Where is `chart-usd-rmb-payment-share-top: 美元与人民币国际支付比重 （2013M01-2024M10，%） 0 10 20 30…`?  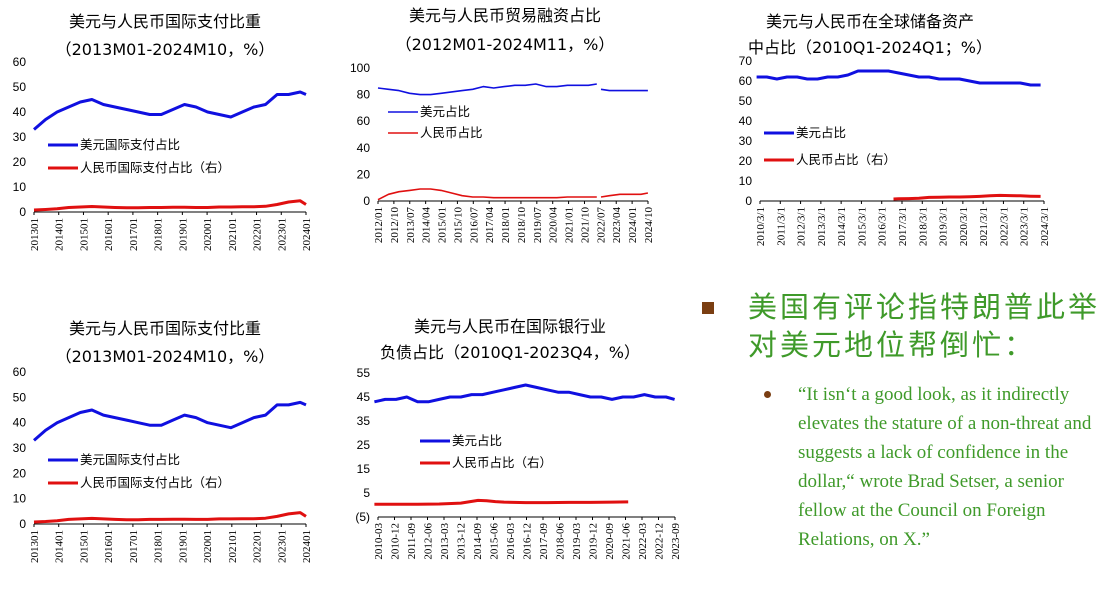
chart-usd-rmb-payment-share-top: 美元与人民币国际支付比重 （2013M01-2024M10，%） 0 10 20 30… is located at coordinates (165, 140).